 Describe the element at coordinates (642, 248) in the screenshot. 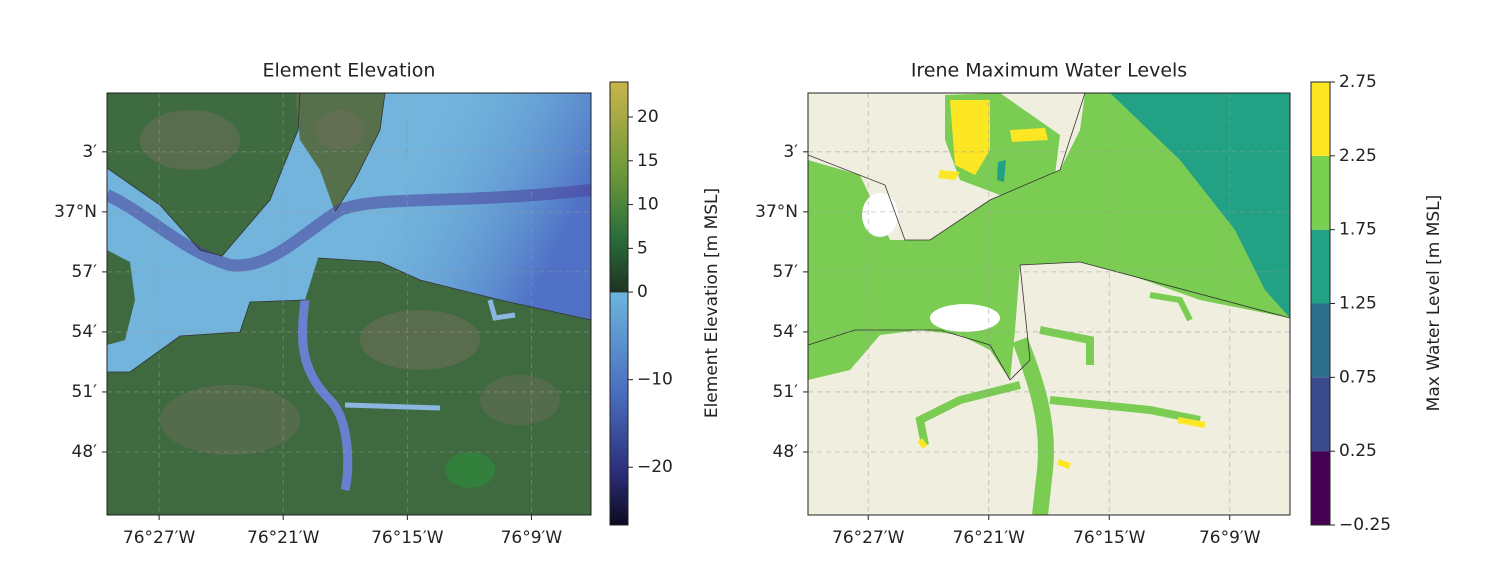

I see `colorbar-tick-label: 5` at that location.